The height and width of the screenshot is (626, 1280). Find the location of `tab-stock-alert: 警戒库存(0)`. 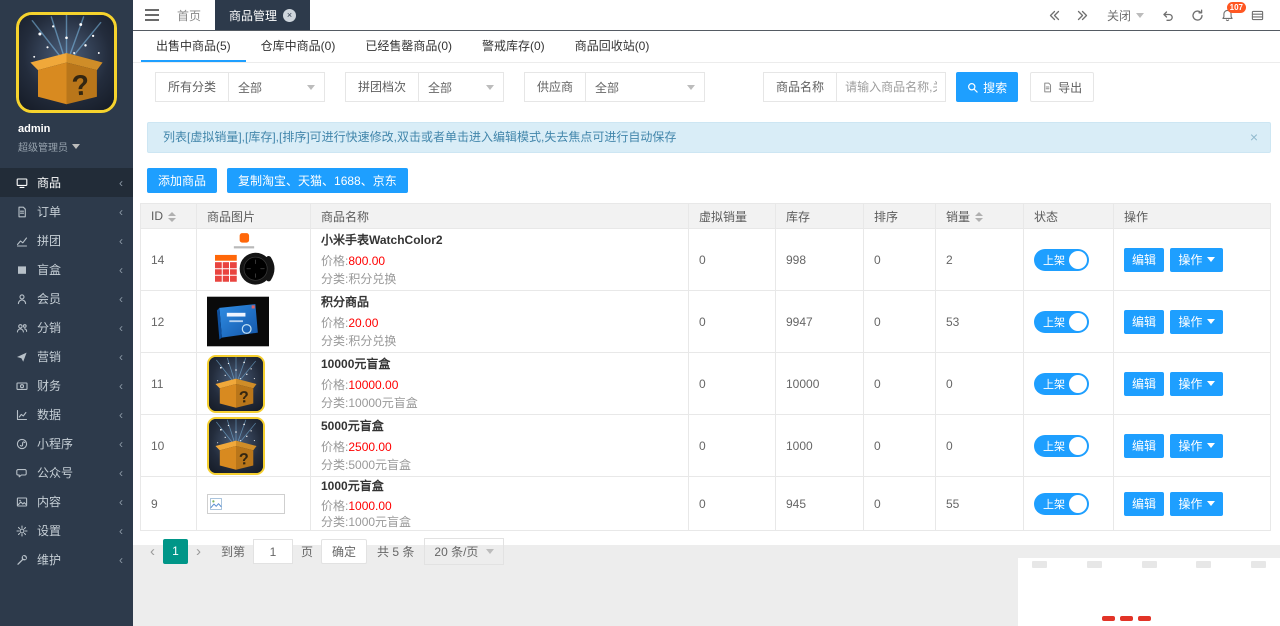

tab-stock-alert: 警戒库存(0) is located at coordinates (513, 46).